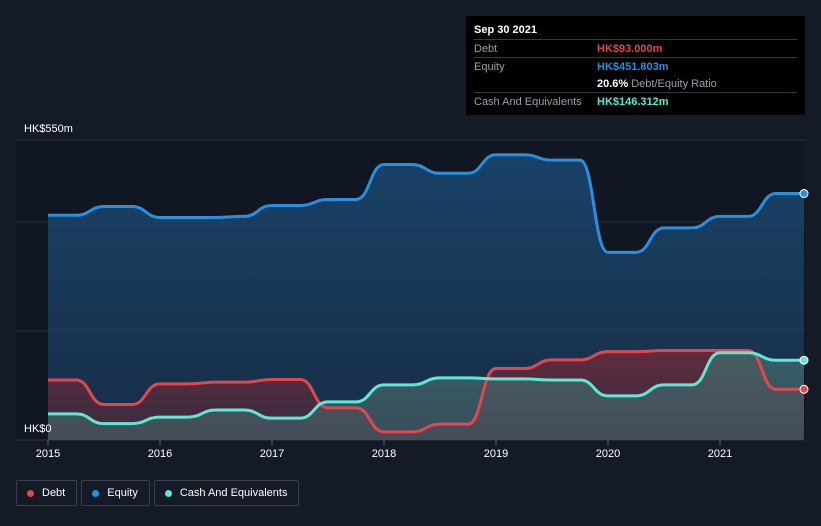  I want to click on tooltip-equity-value: HK$451.803m, so click(633, 67).